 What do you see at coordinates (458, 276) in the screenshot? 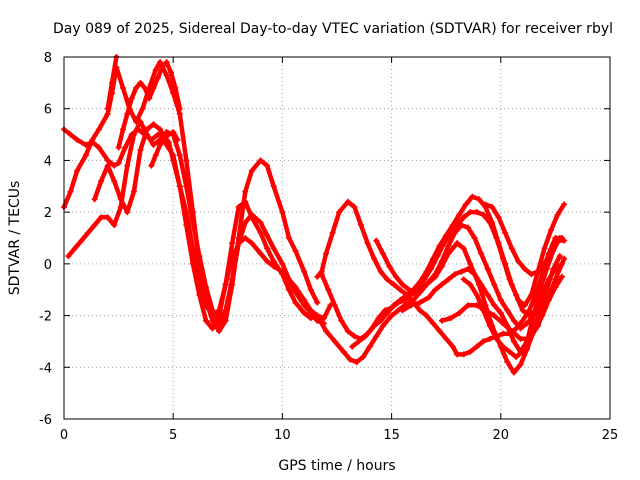
I see `series-trace` at bounding box center [458, 276].